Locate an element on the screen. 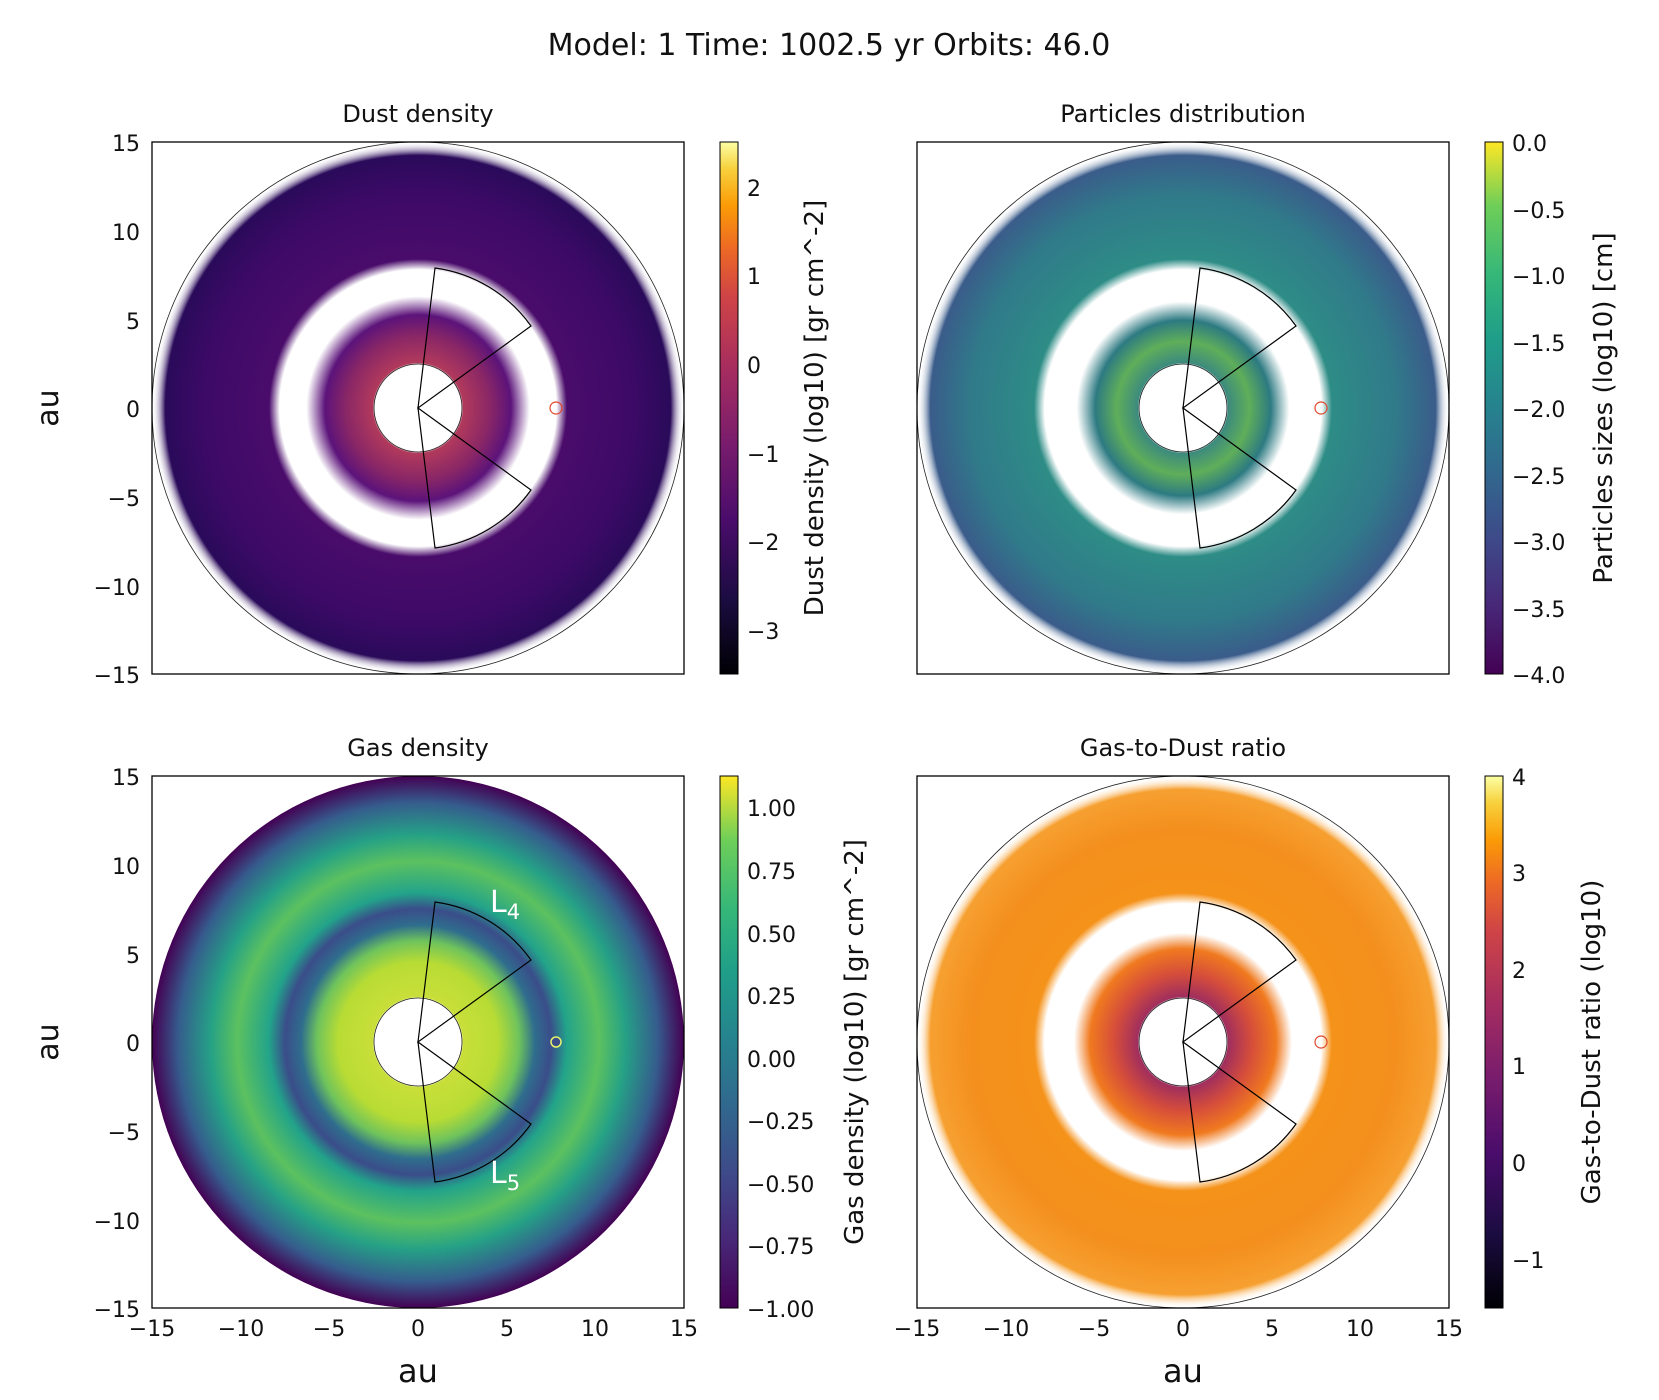 The width and height of the screenshot is (1659, 1400). colorbar-tick-label: −1.5 is located at coordinates (1538, 344).